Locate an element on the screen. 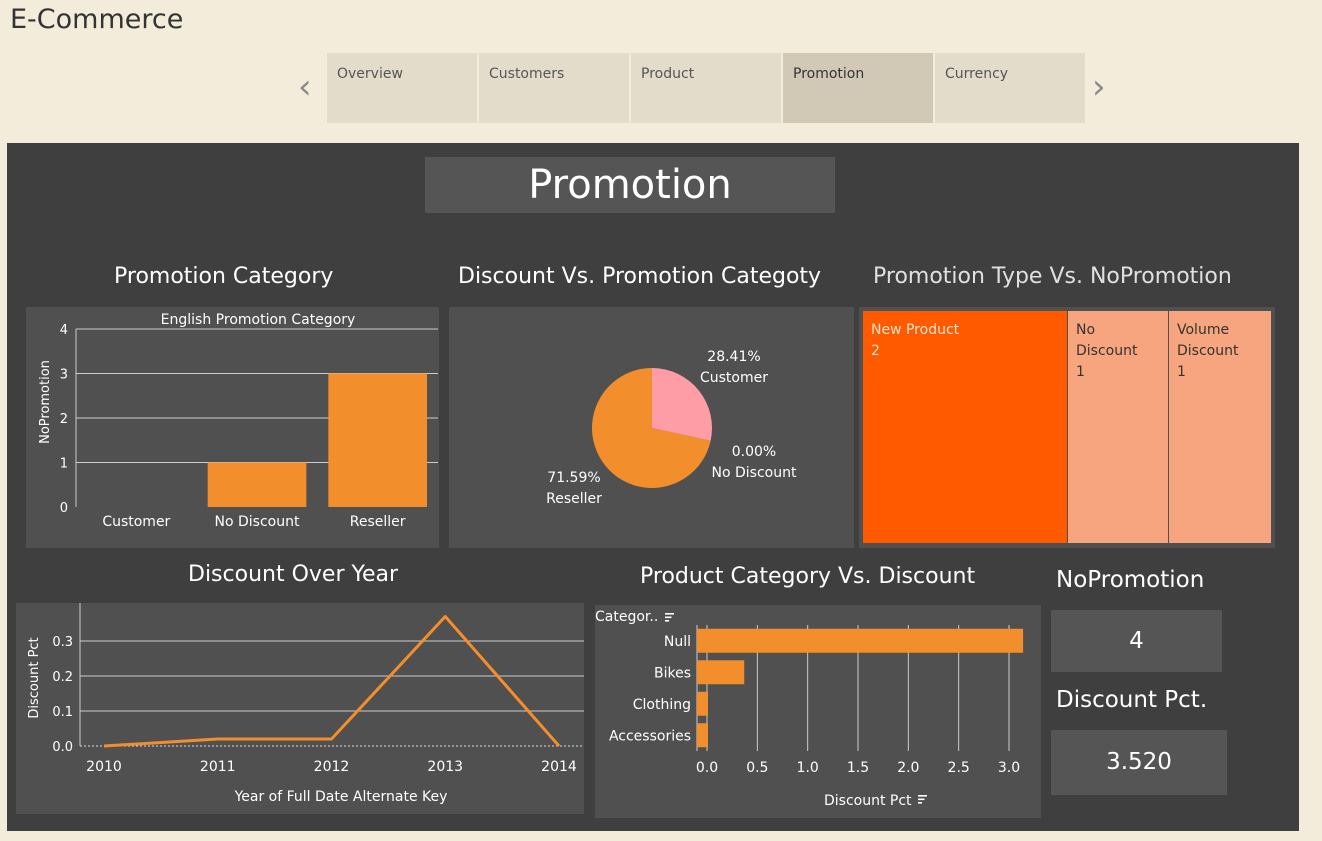 The height and width of the screenshot is (841, 1322). tab-overview: Overview is located at coordinates (402, 88).